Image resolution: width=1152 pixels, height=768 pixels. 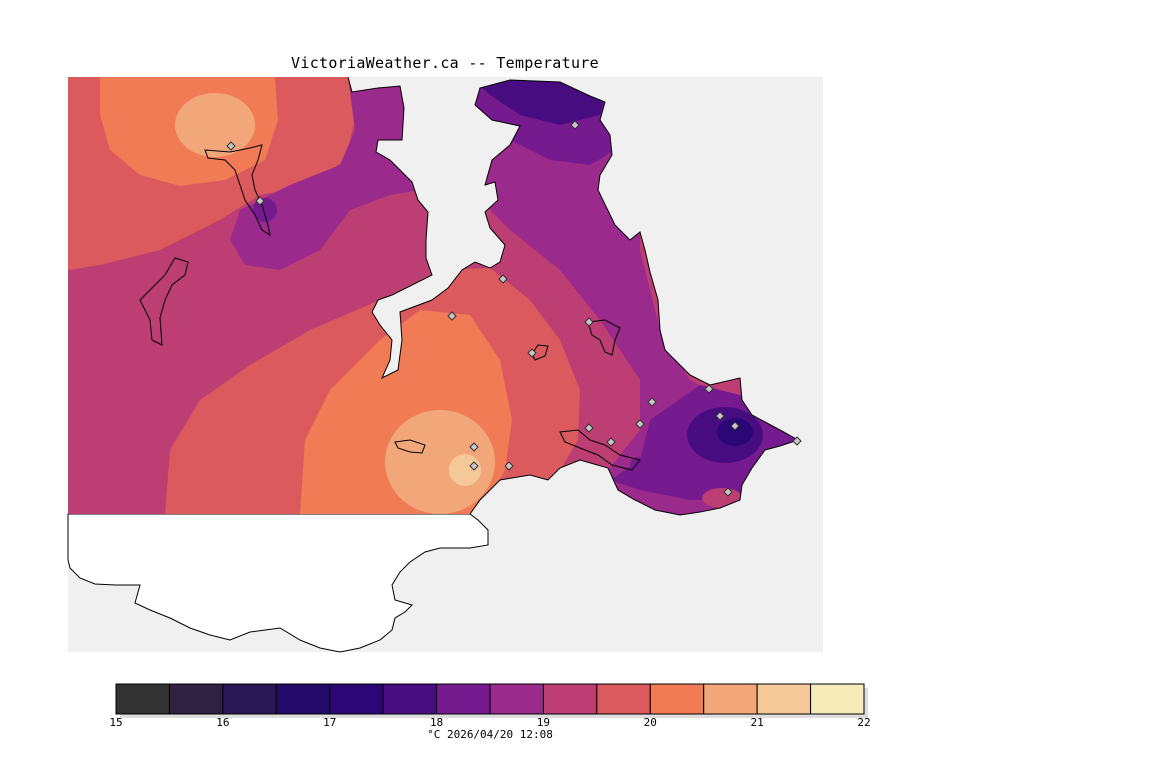 What do you see at coordinates (490, 734) in the screenshot?
I see `timestamp-caption: °C 2026/04/20 12:08` at bounding box center [490, 734].